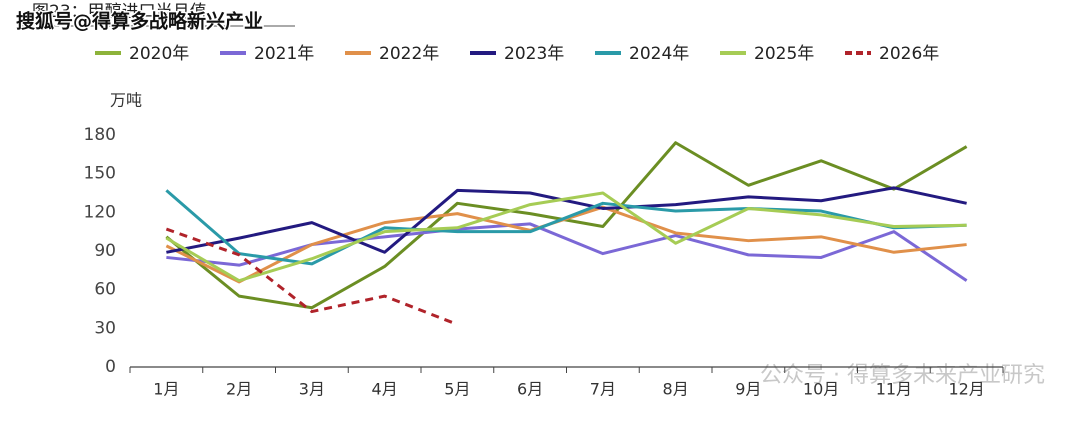  Describe the element at coordinates (530, 389) in the screenshot. I see `x-tick-label: 6月` at that location.